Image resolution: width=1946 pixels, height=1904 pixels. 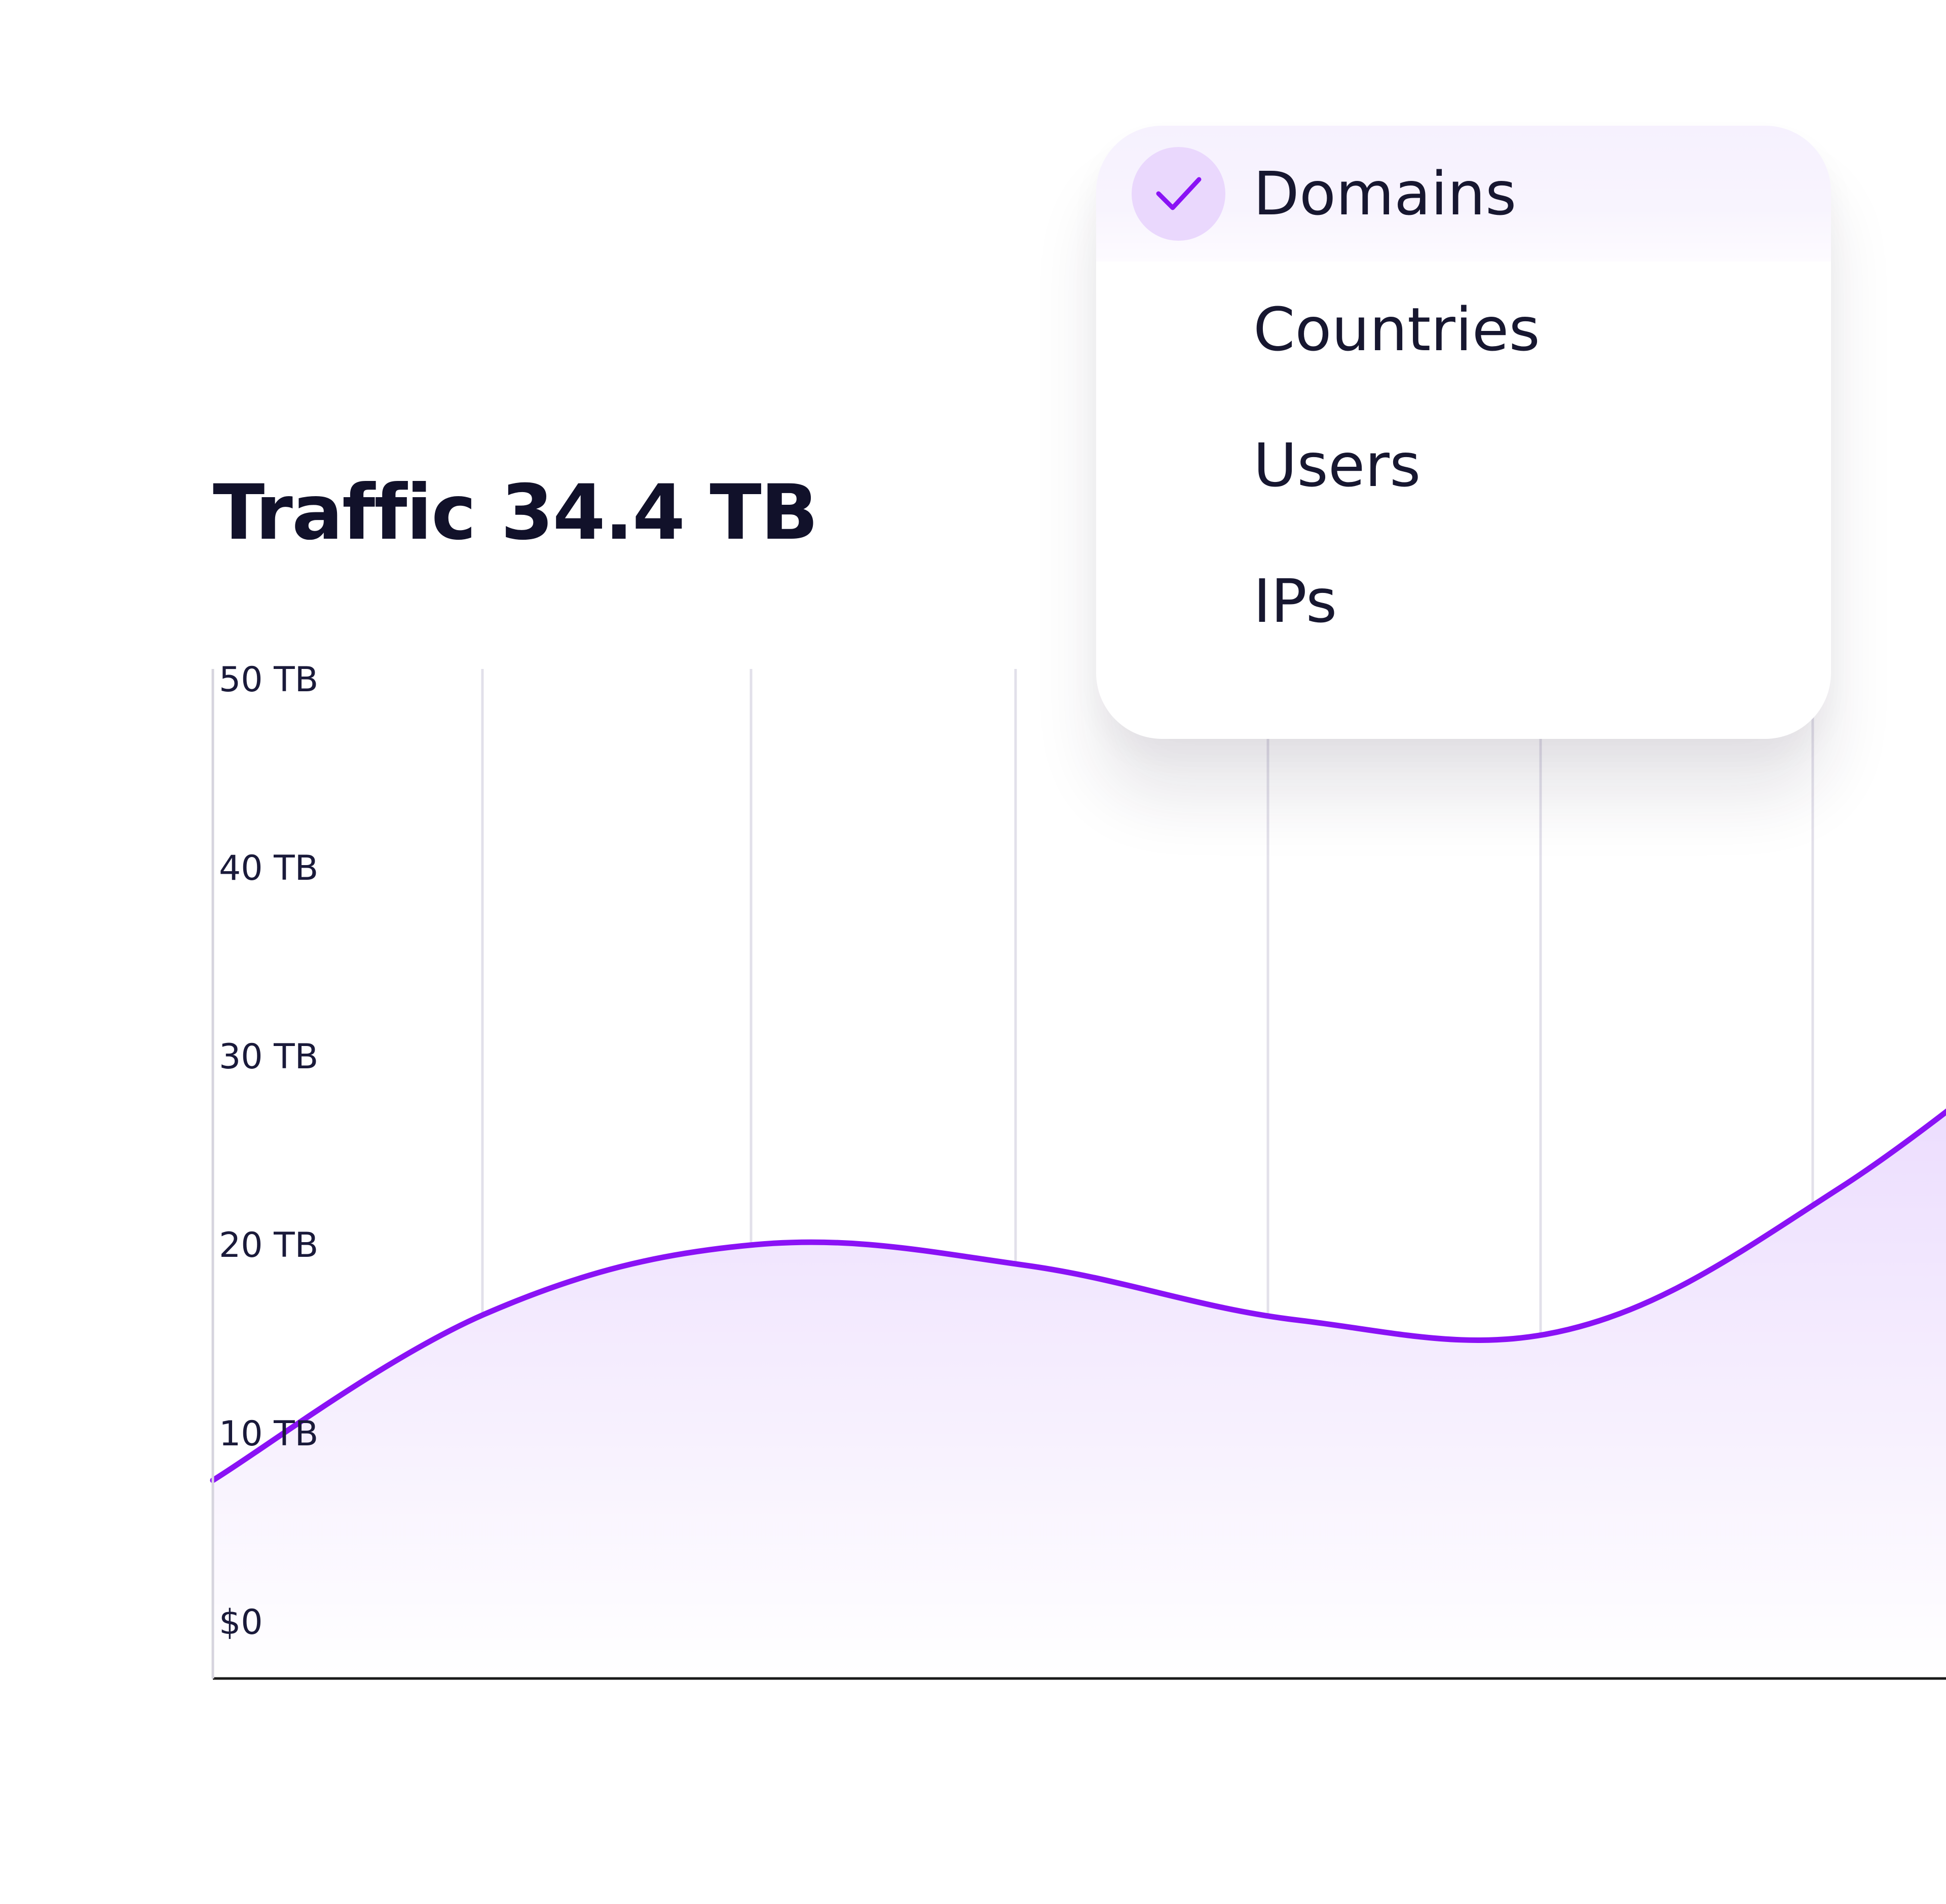 What do you see at coordinates (1463, 465) in the screenshot?
I see `dropdown-item-users: Users` at bounding box center [1463, 465].